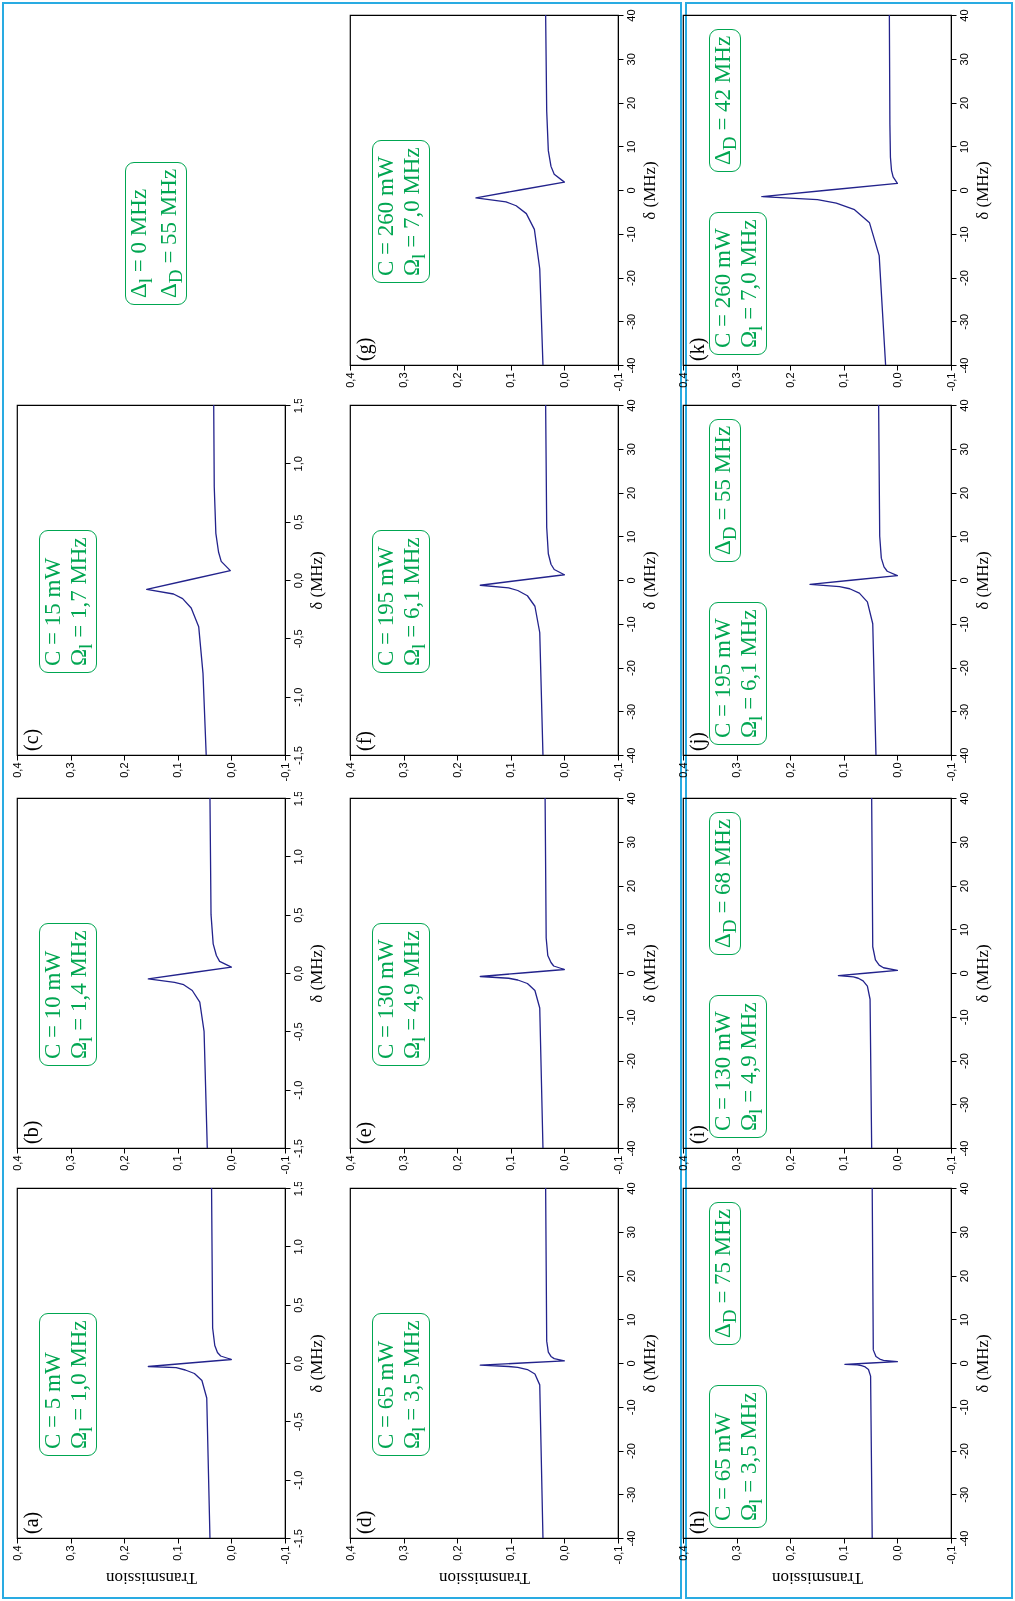  Describe the element at coordinates (364, 1522) in the screenshot. I see `annotation: (d)` at that location.